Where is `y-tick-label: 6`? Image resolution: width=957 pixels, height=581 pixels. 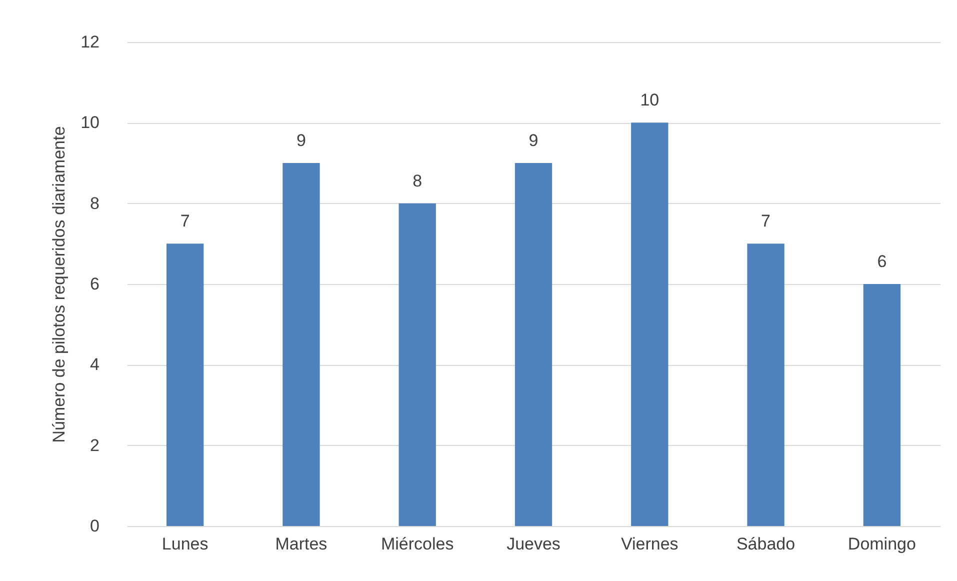 y-tick-label: 6 is located at coordinates (95, 284).